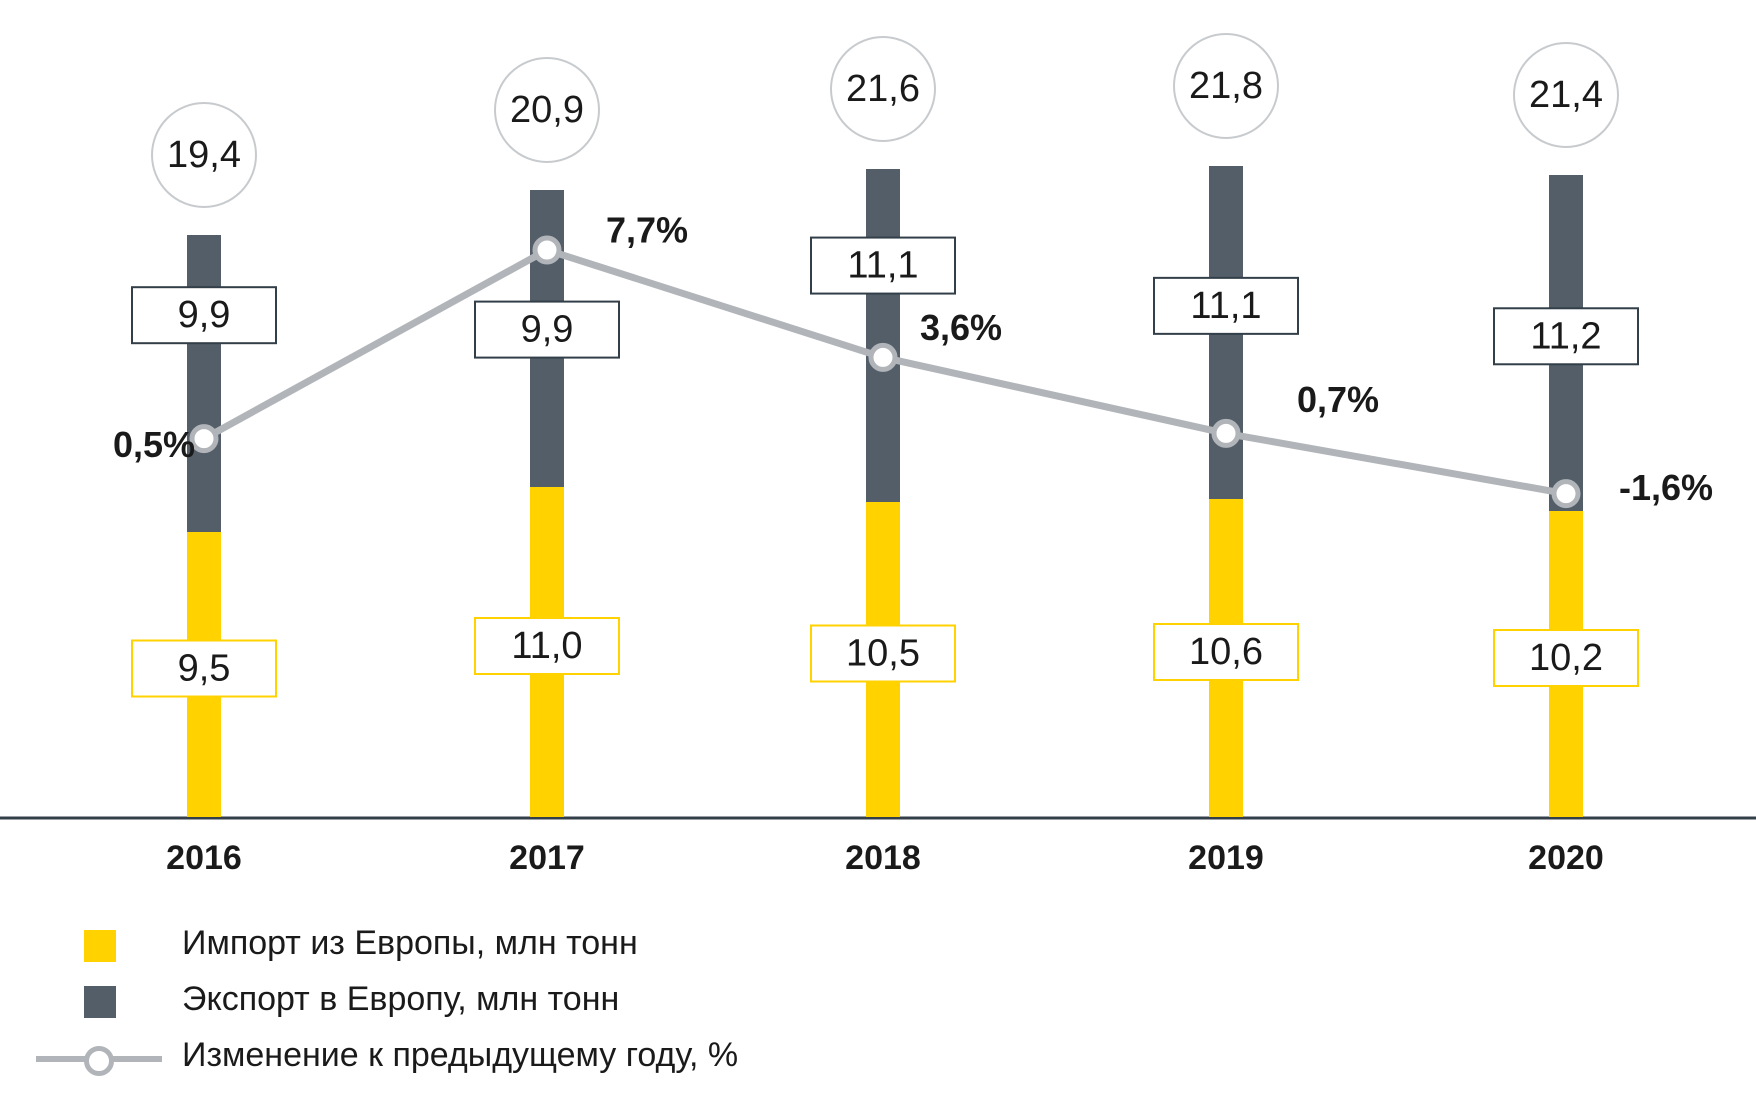 Image resolution: width=1756 pixels, height=1104 pixels. Describe the element at coordinates (883, 858) in the screenshot. I see `x-tick-label-2018: 2018` at that location.